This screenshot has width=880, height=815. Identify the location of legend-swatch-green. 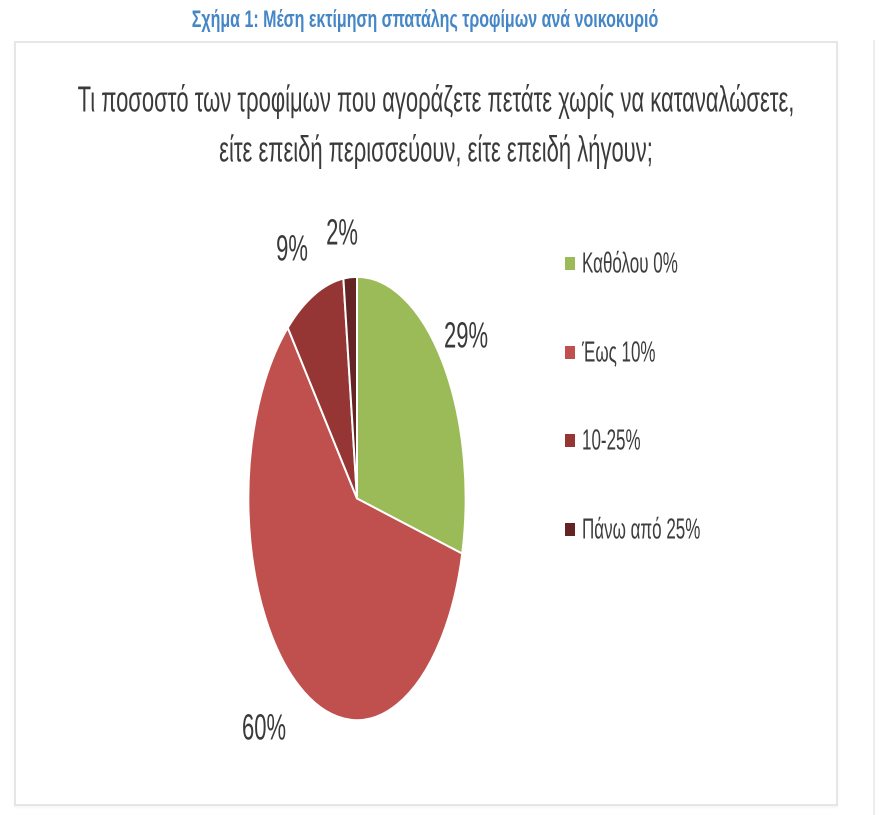
(570, 263).